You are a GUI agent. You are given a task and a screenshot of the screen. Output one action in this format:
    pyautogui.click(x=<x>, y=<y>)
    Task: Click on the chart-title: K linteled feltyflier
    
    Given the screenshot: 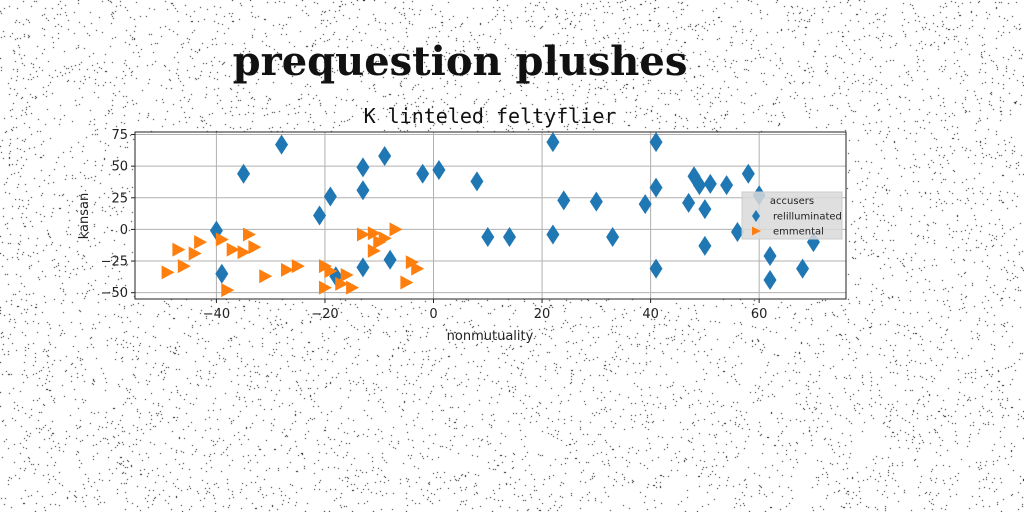 What is the action you would take?
    pyautogui.click(x=490, y=116)
    